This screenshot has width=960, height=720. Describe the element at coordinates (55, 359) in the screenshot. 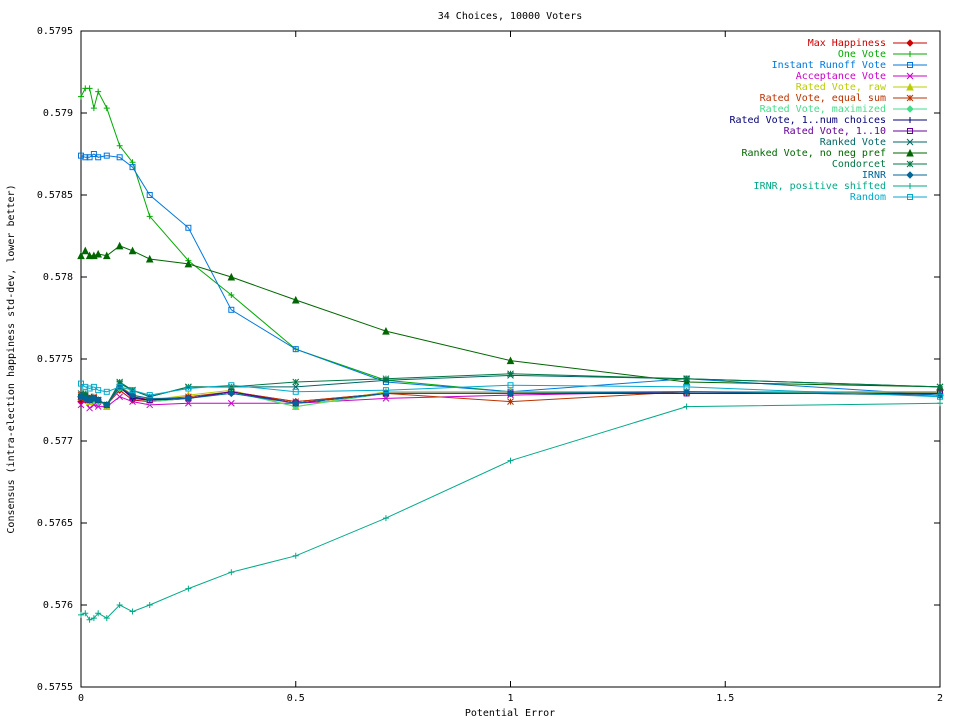

I see `y-tick-label: 0.5775` at that location.